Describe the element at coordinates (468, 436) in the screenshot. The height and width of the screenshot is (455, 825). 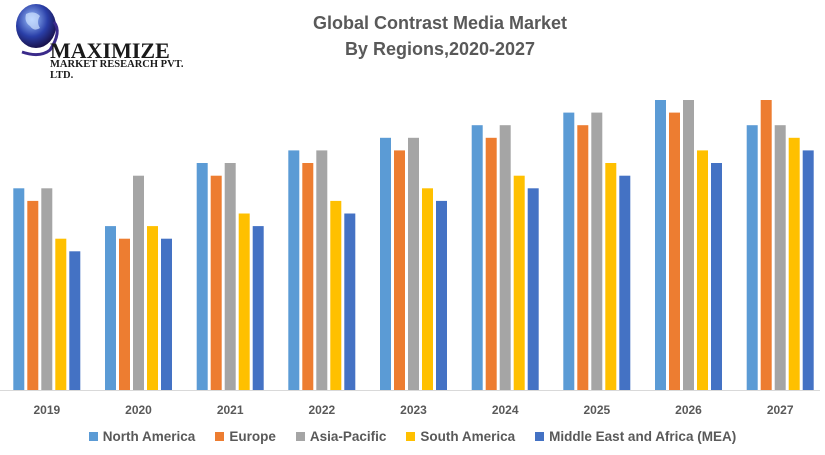
I see `legend-label: South America` at that location.